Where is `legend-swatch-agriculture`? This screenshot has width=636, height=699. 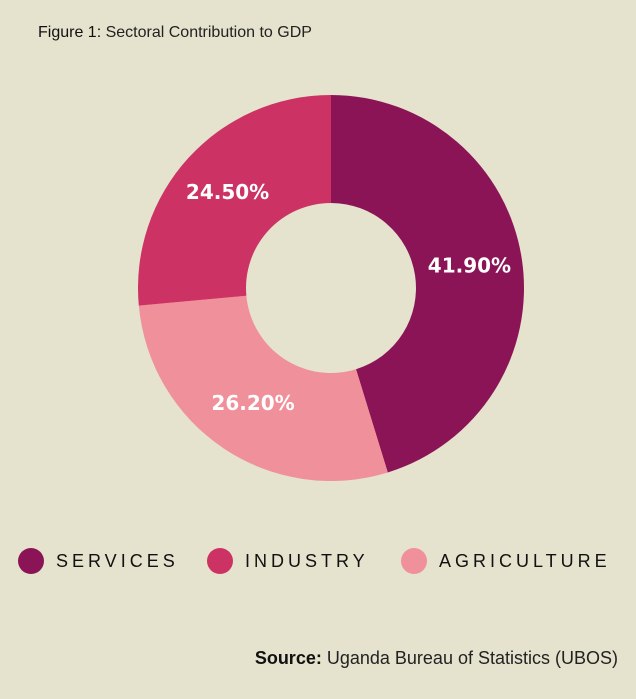 legend-swatch-agriculture is located at coordinates (414, 561).